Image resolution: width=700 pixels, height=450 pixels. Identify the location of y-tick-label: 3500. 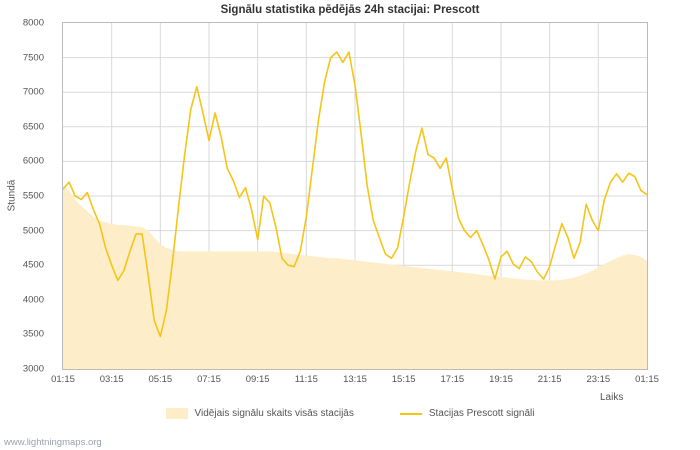
(33, 334).